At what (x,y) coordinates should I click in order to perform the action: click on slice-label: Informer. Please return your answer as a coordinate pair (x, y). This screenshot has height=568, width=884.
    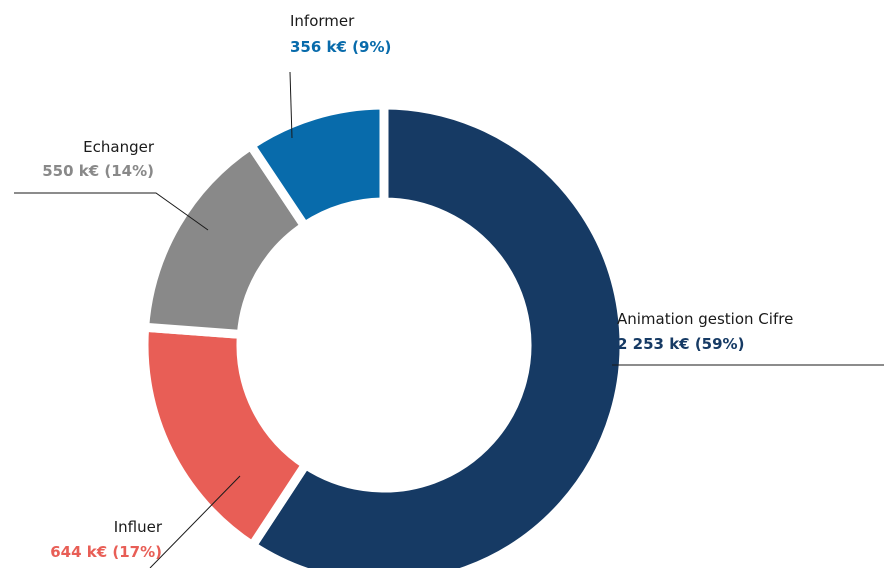
    Looking at the image, I should click on (322, 21).